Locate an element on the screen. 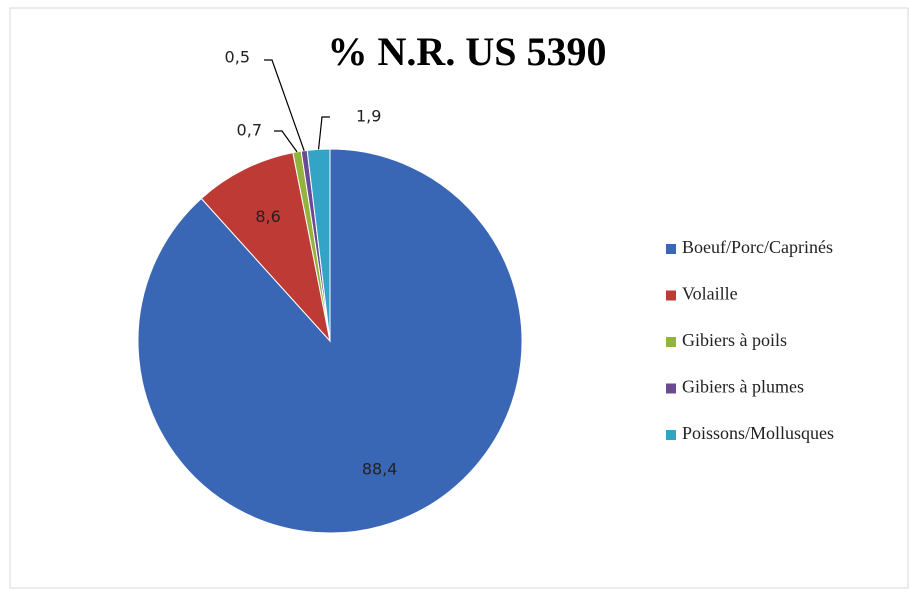 Image resolution: width=909 pixels, height=589 pixels. chart-title: % N.R. US 5390 is located at coordinates (467, 51).